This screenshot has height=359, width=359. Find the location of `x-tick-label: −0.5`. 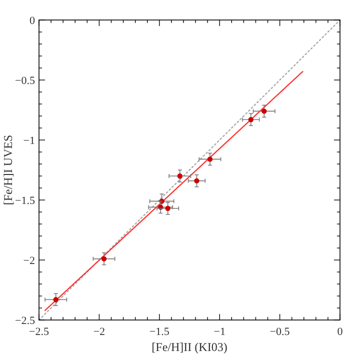

x-tick-label: −0.5 is located at coordinates (280, 332).